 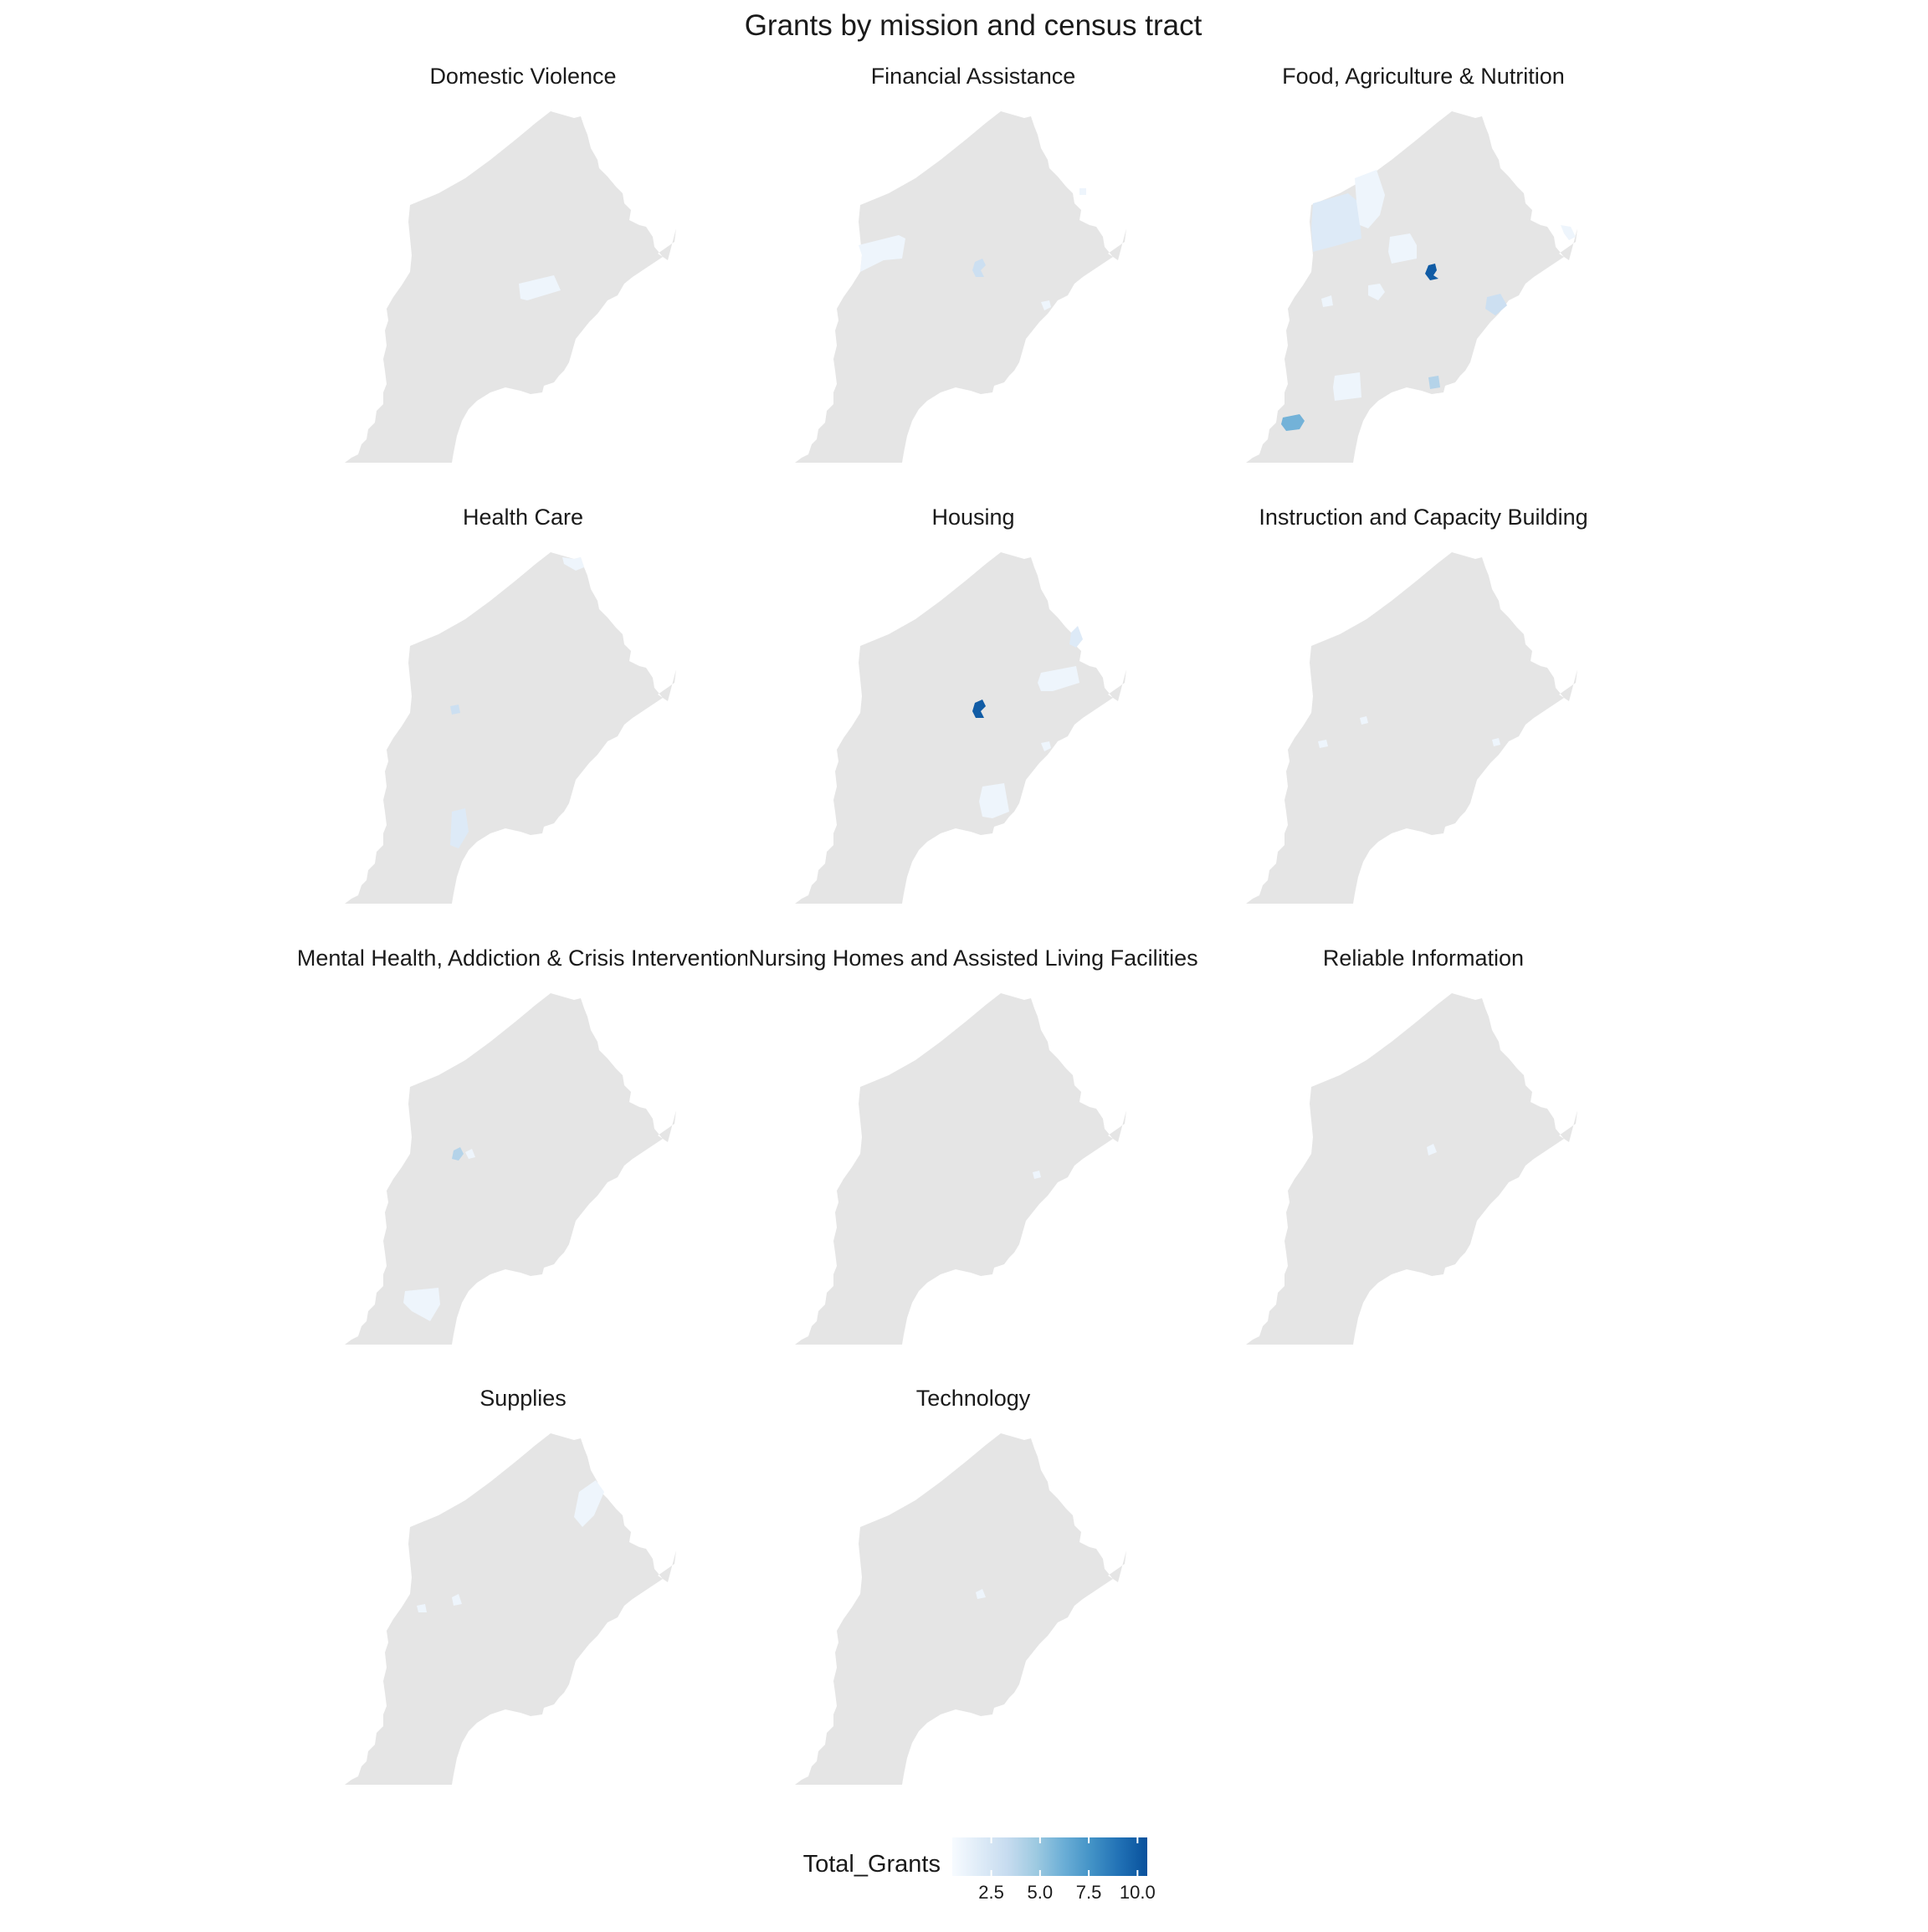 I want to click on facet-panel: Health Care, so click(x=510, y=704).